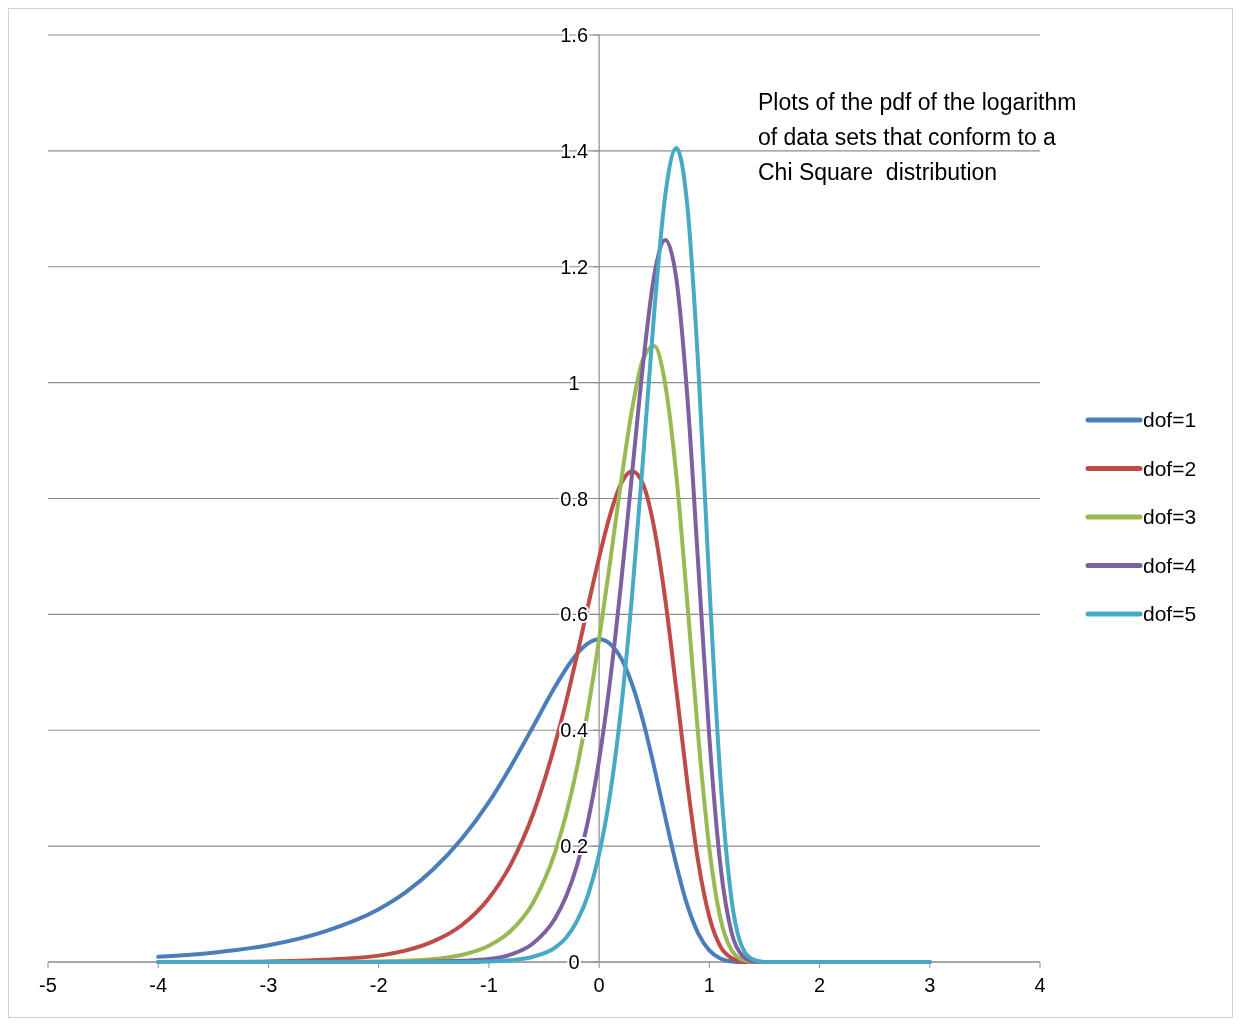  What do you see at coordinates (488, 985) in the screenshot?
I see `x-tick-label: -1` at bounding box center [488, 985].